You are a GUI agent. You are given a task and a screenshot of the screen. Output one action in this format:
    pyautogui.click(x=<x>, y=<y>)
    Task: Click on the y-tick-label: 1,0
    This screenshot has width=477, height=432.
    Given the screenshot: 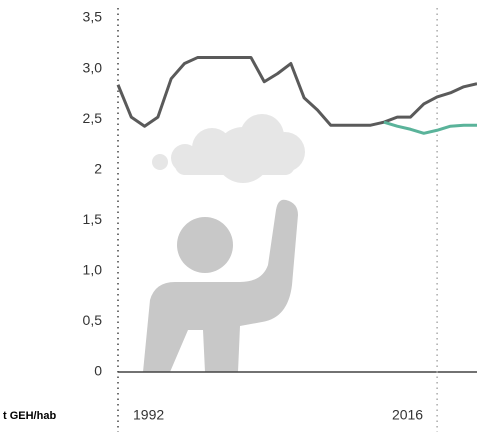 What is the action you would take?
    pyautogui.click(x=93, y=270)
    